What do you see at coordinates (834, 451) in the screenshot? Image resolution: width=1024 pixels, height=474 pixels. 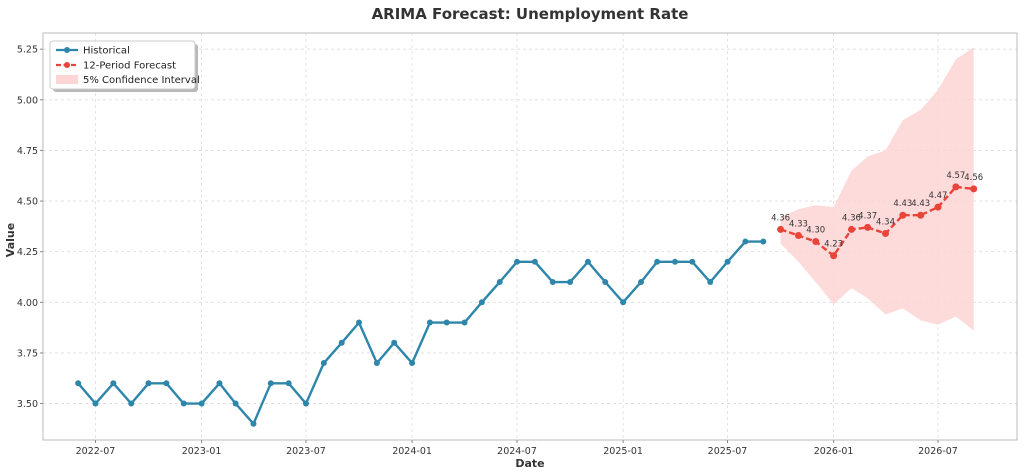 I see `x-tick-label: 2026-01` at bounding box center [834, 451].